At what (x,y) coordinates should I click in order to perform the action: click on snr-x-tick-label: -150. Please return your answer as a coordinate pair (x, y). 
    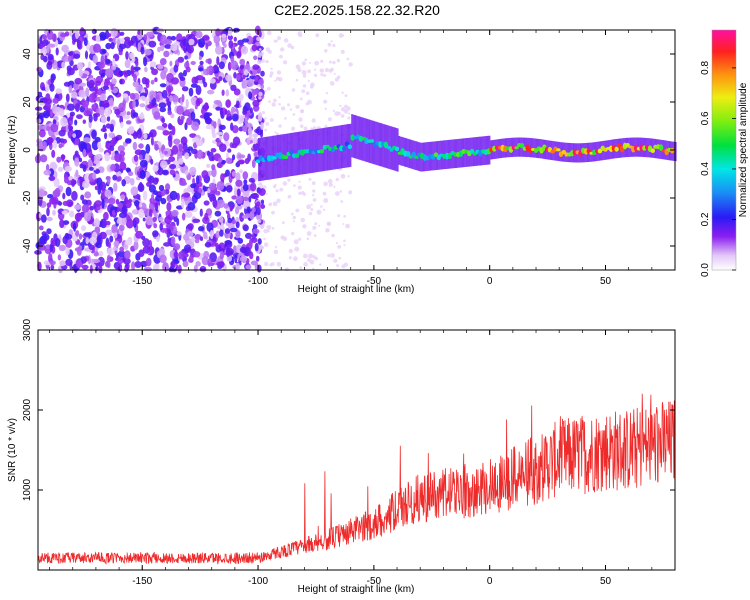
    Looking at the image, I should click on (142, 581).